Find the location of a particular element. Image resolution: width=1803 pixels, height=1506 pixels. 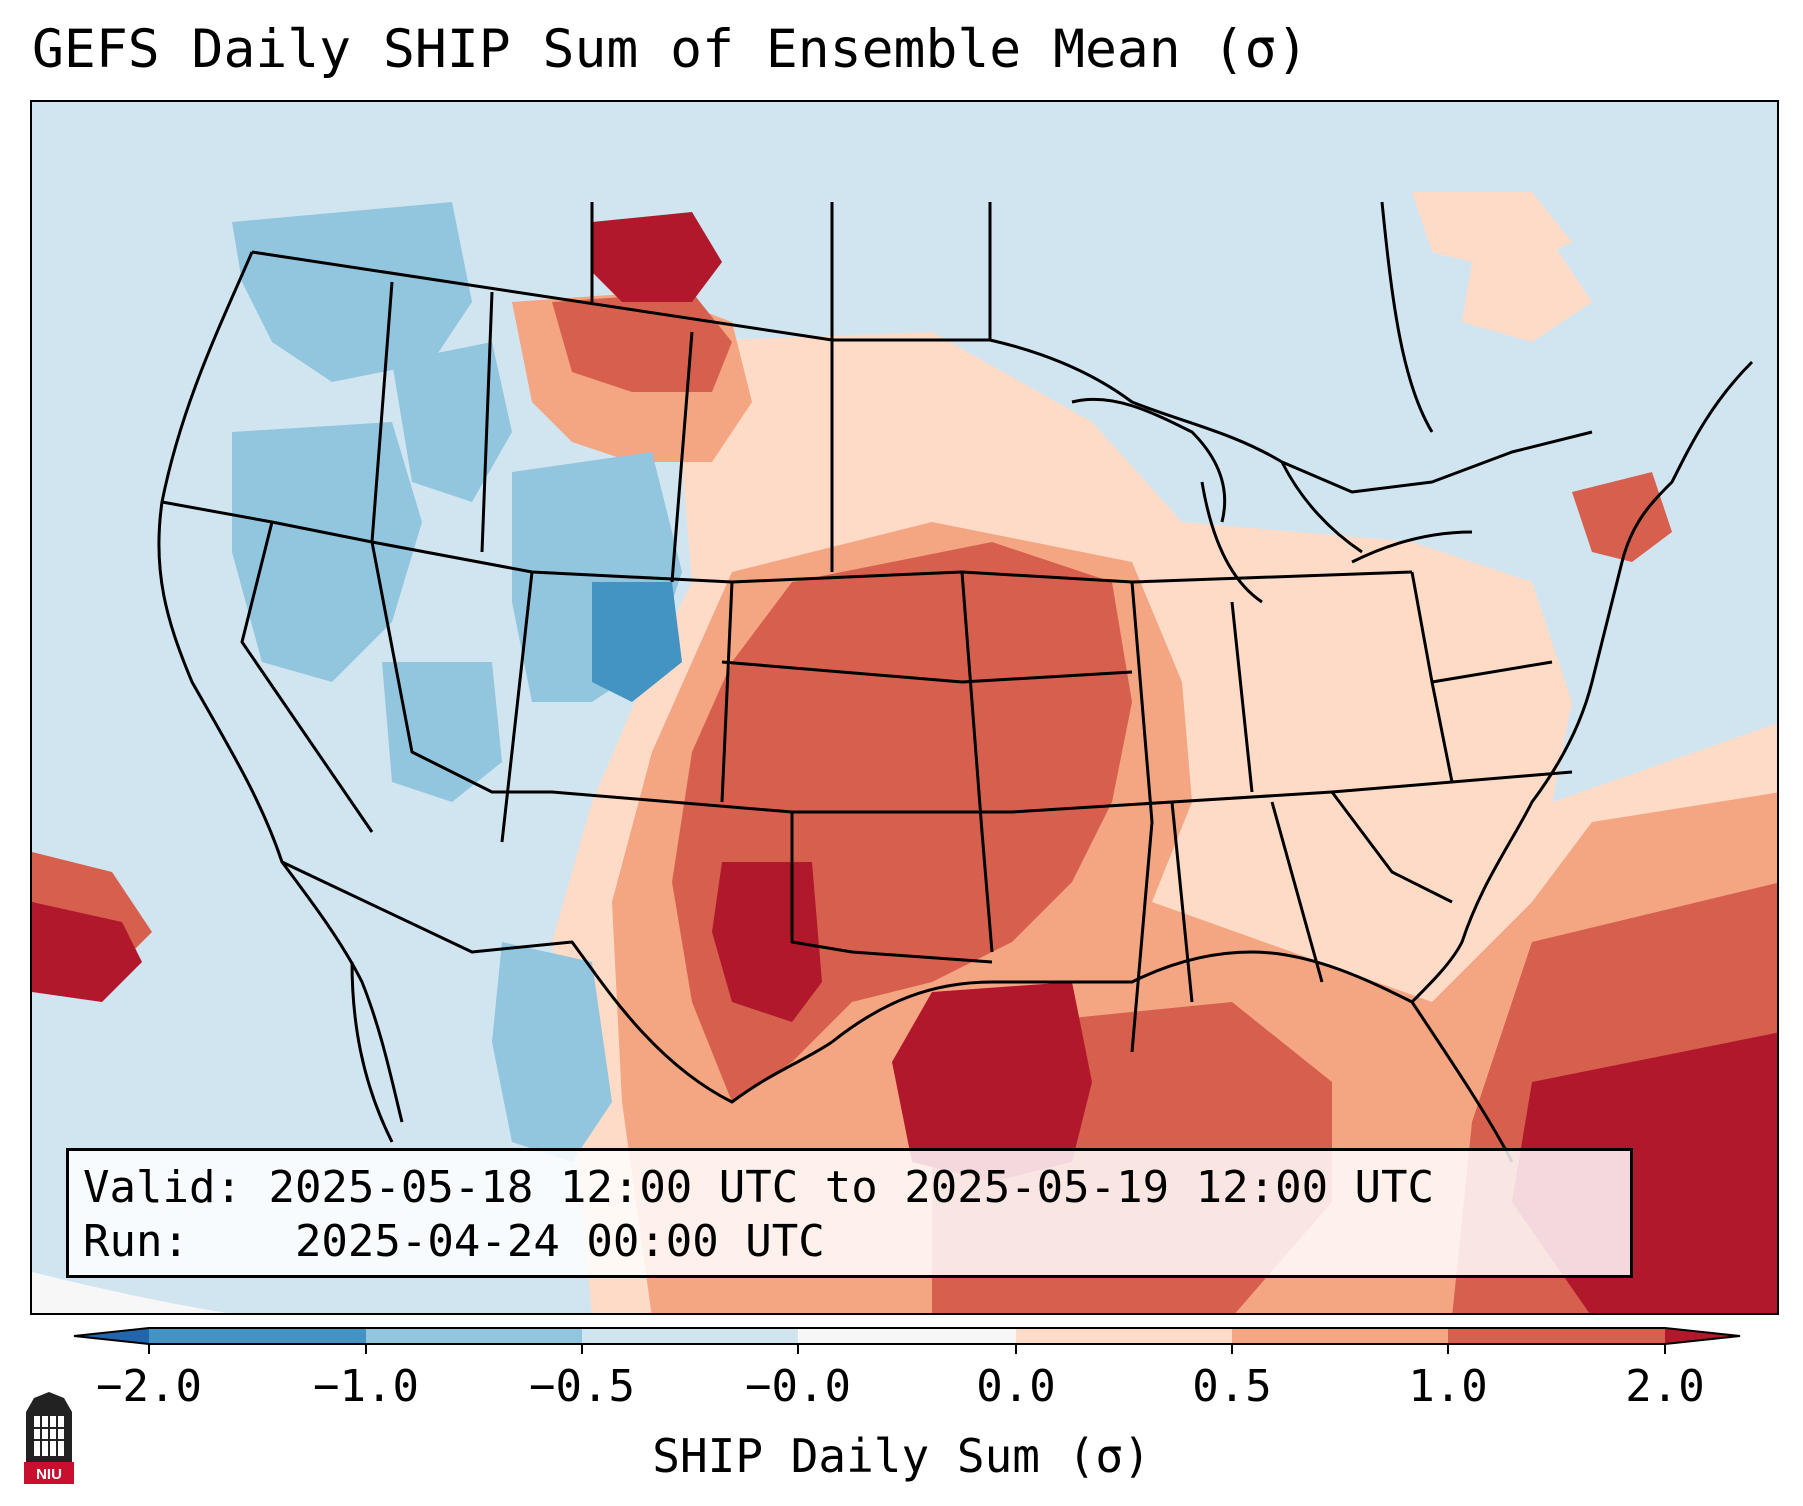

map-title: GEFS Daily SHIP Sum of Ensemble Mean (σ) is located at coordinates (670, 49).